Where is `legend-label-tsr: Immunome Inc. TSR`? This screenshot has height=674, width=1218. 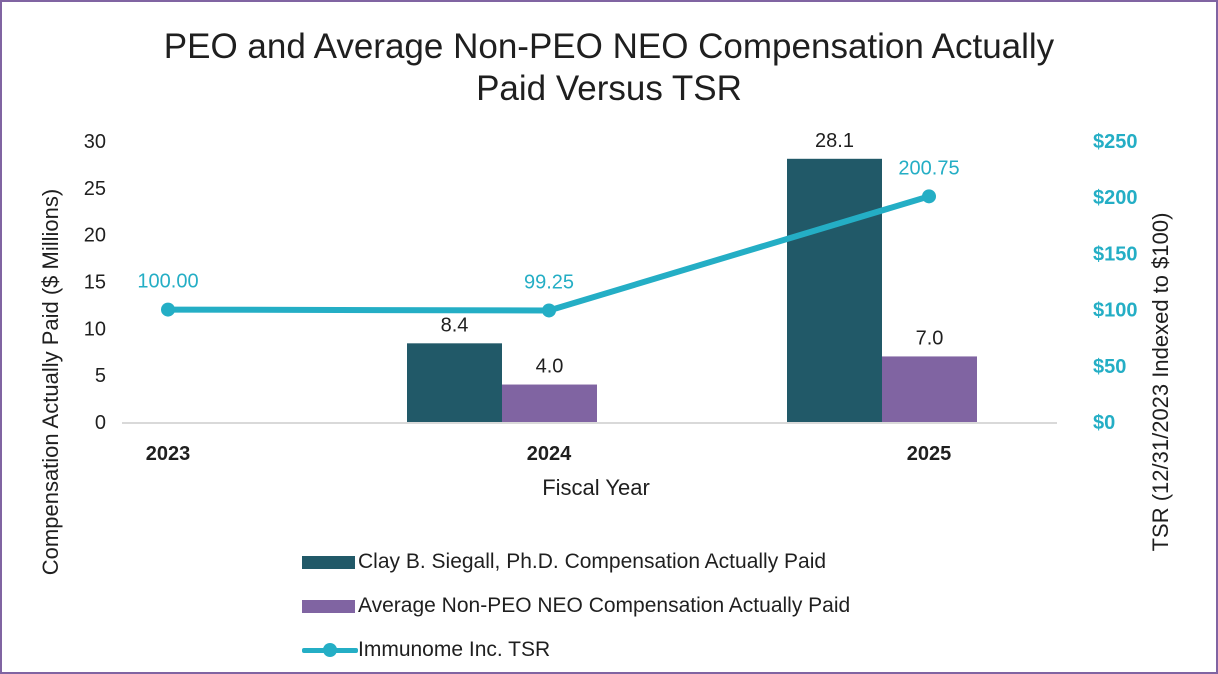 legend-label-tsr: Immunome Inc. TSR is located at coordinates (454, 649).